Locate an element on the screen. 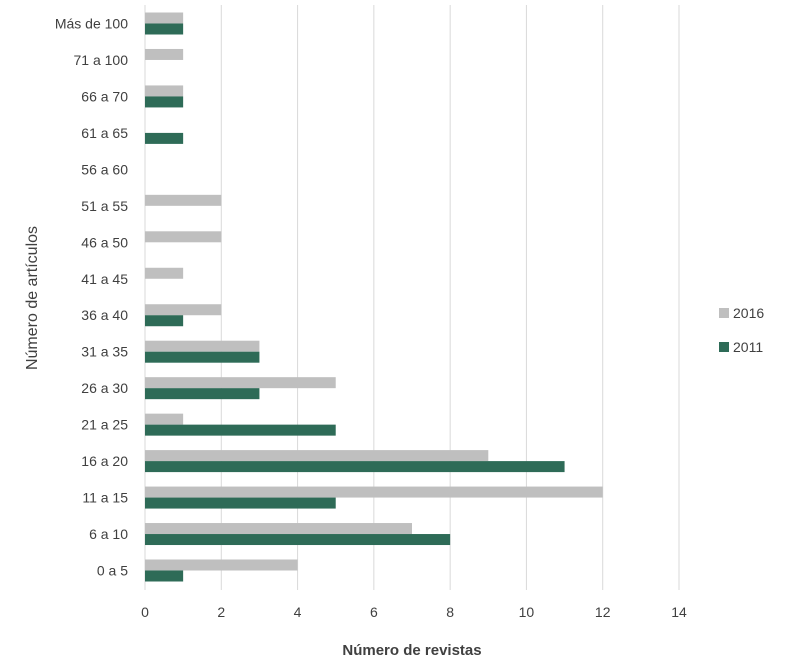  x-tick-label: 4 is located at coordinates (298, 612).